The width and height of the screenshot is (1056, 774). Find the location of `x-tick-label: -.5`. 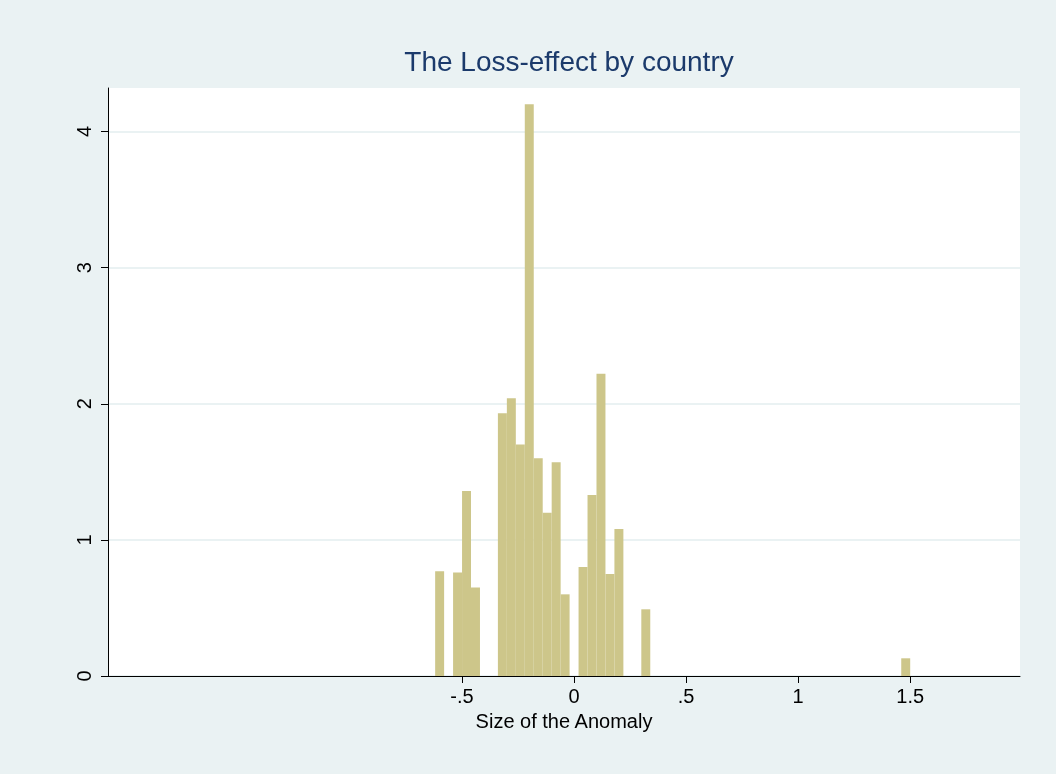

x-tick-label: -.5 is located at coordinates (462, 696).